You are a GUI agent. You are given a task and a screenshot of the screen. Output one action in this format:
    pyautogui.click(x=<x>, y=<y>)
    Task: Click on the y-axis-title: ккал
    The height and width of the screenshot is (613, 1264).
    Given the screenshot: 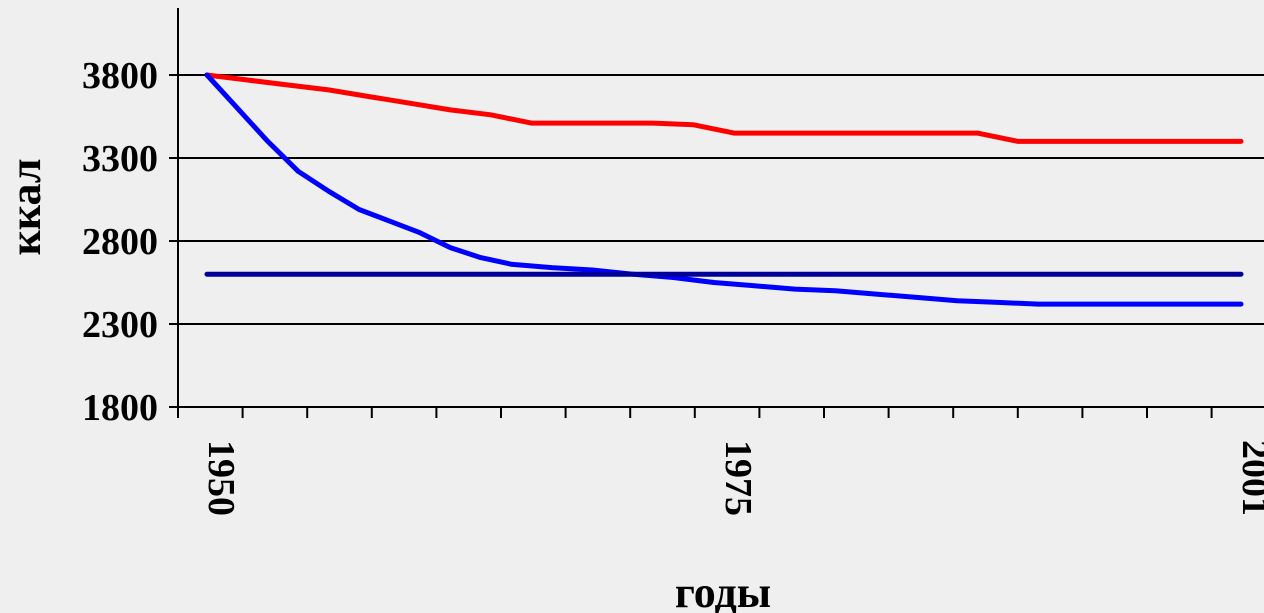 What is the action you would take?
    pyautogui.click(x=25, y=206)
    